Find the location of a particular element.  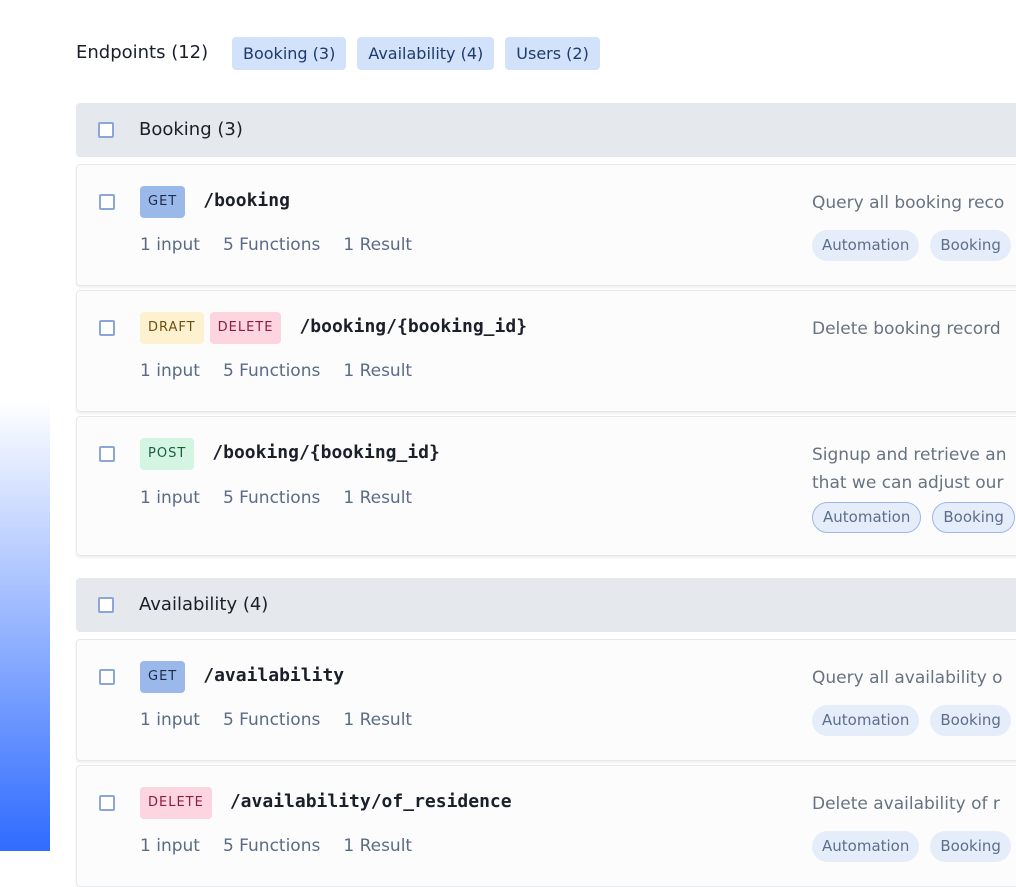

endpoint-description: Delete availability of r is located at coordinates (906, 804).